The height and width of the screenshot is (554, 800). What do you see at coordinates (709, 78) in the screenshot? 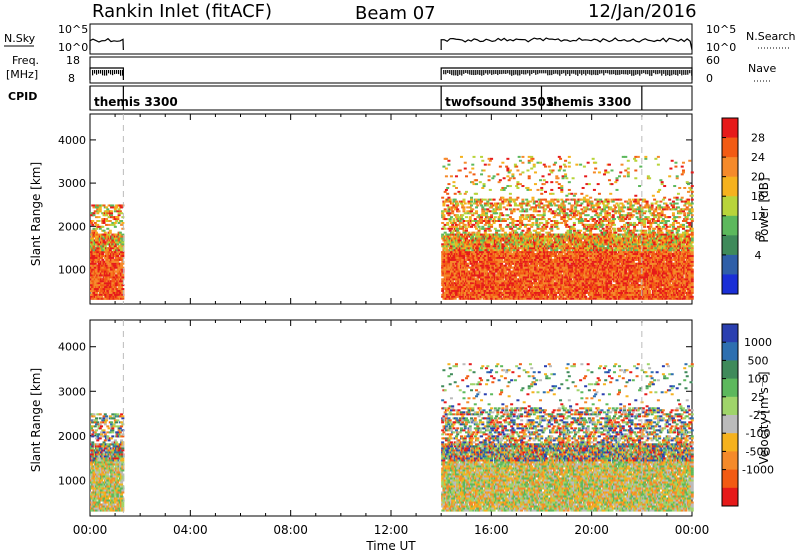
I see `nave-tick-low: 0` at bounding box center [709, 78].